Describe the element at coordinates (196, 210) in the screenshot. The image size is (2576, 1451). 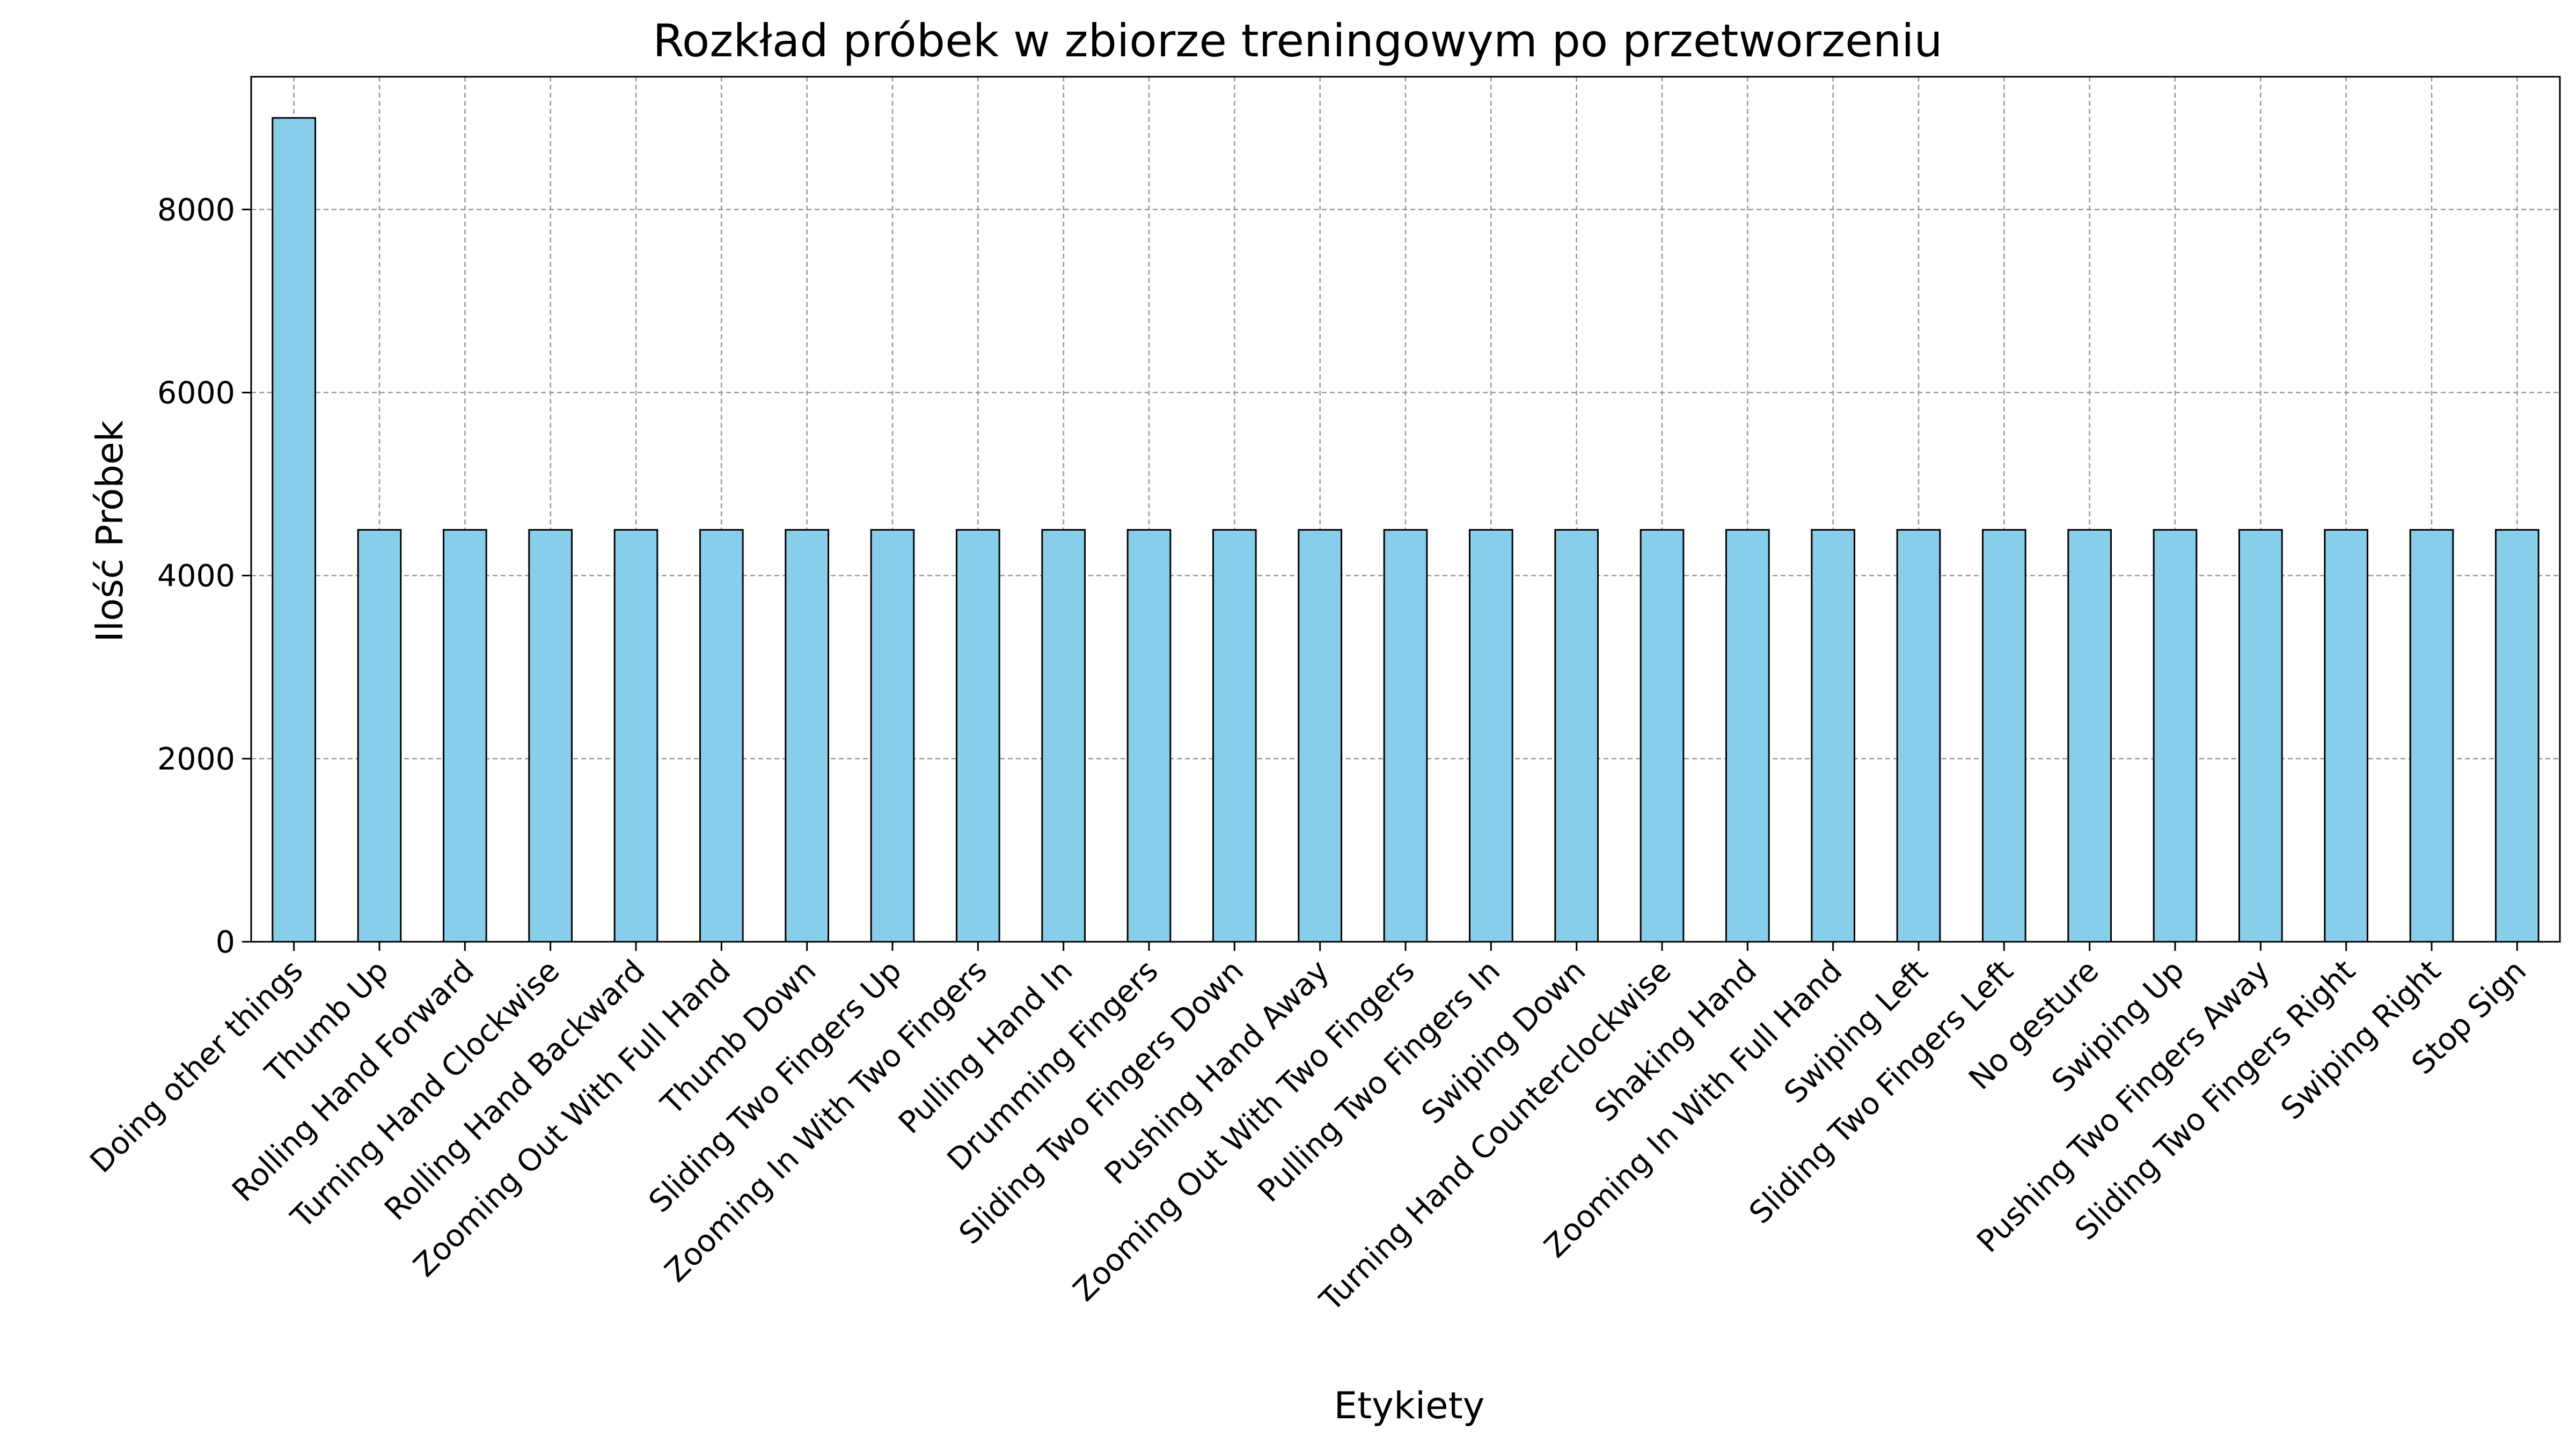
I see `y-tick-label: 8000` at that location.